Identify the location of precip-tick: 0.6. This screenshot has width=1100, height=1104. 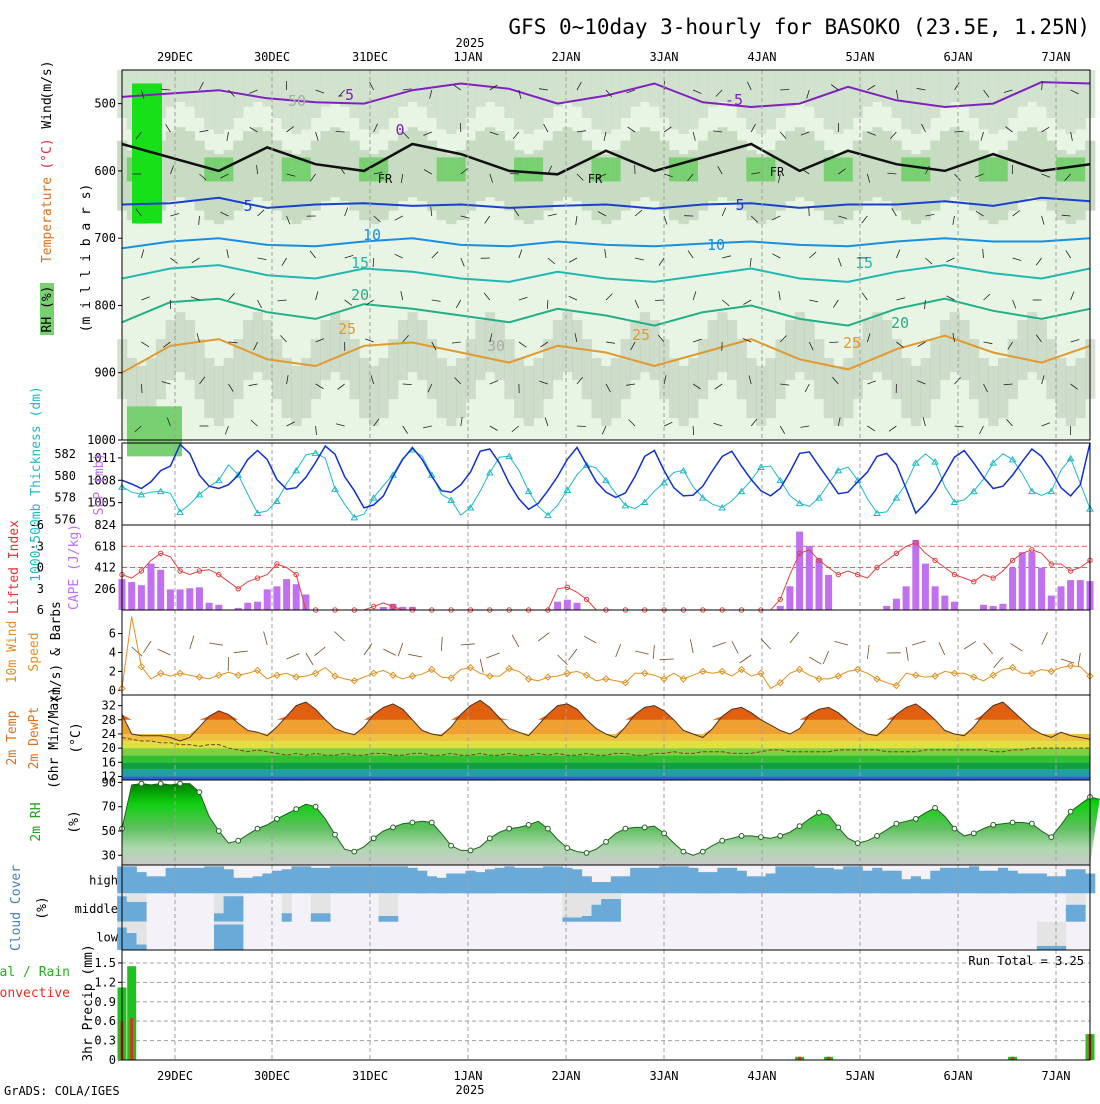
(105, 1021).